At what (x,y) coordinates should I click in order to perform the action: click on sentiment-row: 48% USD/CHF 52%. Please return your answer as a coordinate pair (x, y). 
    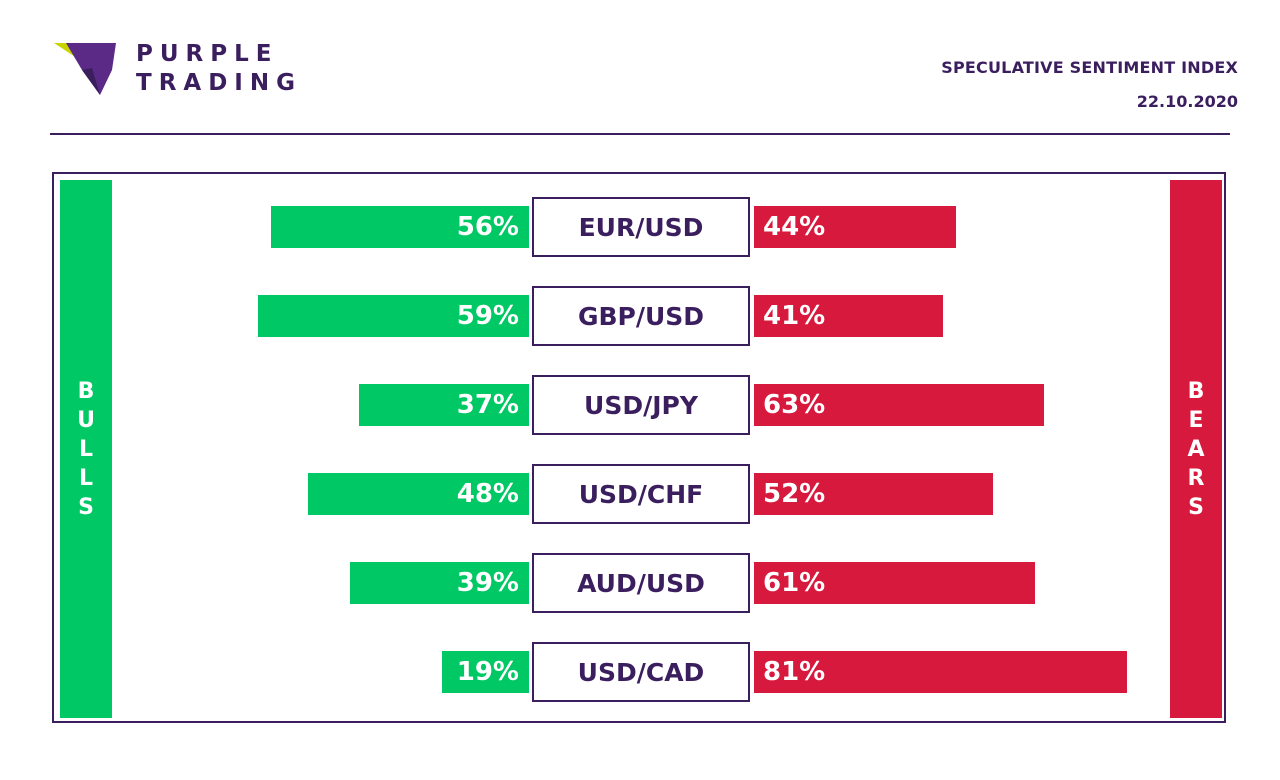
    Looking at the image, I should click on (640, 494).